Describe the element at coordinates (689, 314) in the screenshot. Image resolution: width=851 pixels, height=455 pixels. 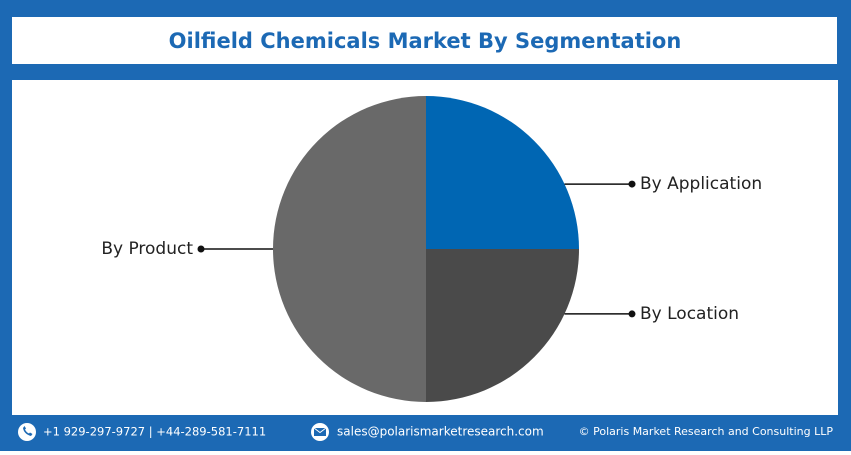
I see `slice-label: By Location` at that location.